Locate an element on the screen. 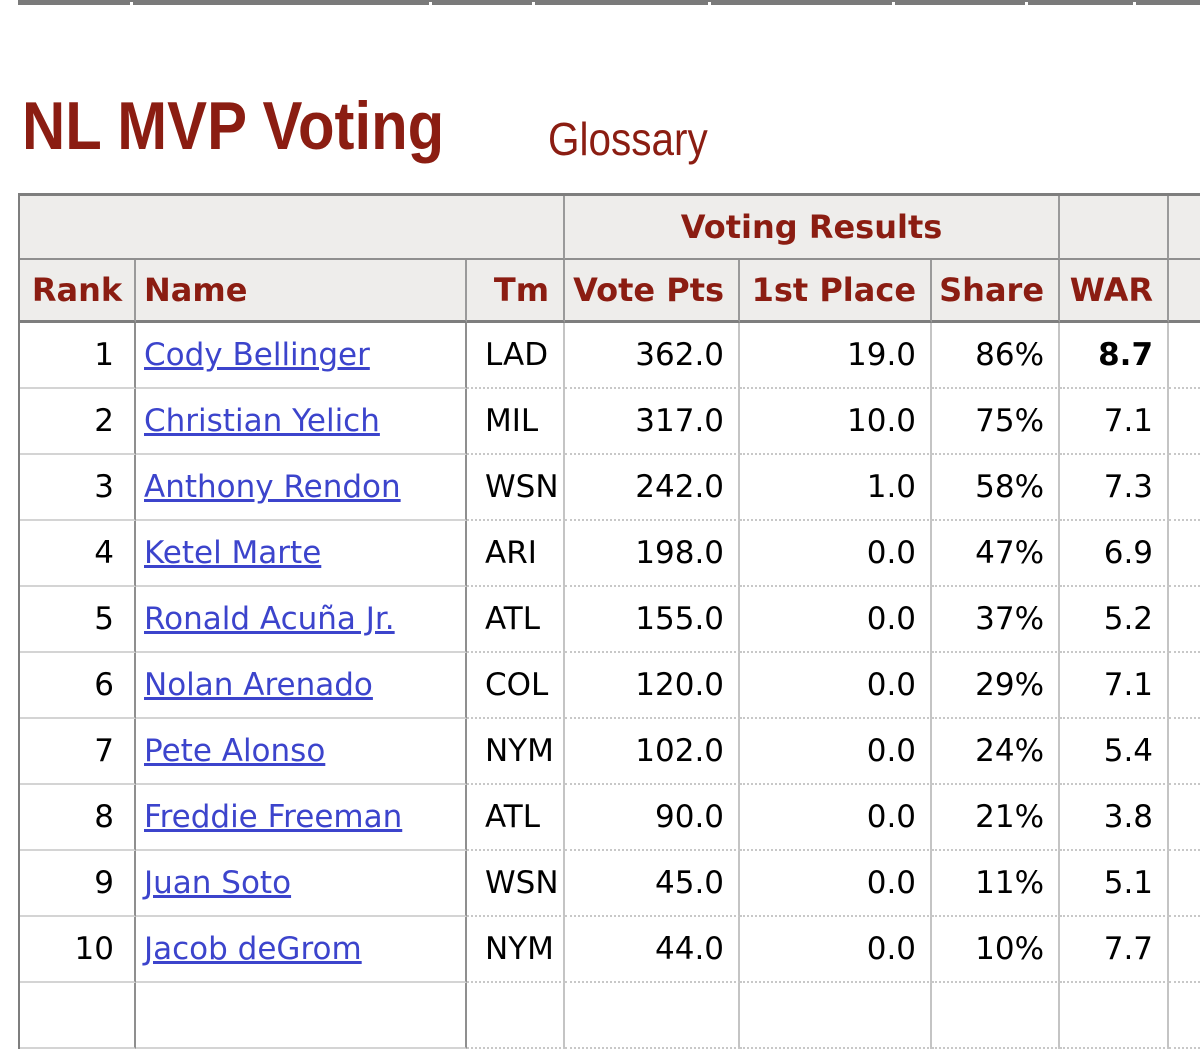 The height and width of the screenshot is (1049, 1200). table-row: 4 Ketel Marte ARI 198.0 0.0 47% 6.9 is located at coordinates (610, 554).